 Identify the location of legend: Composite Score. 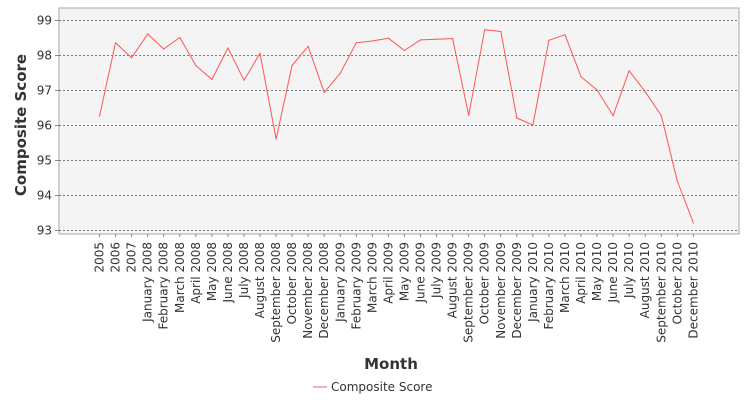
(372, 387).